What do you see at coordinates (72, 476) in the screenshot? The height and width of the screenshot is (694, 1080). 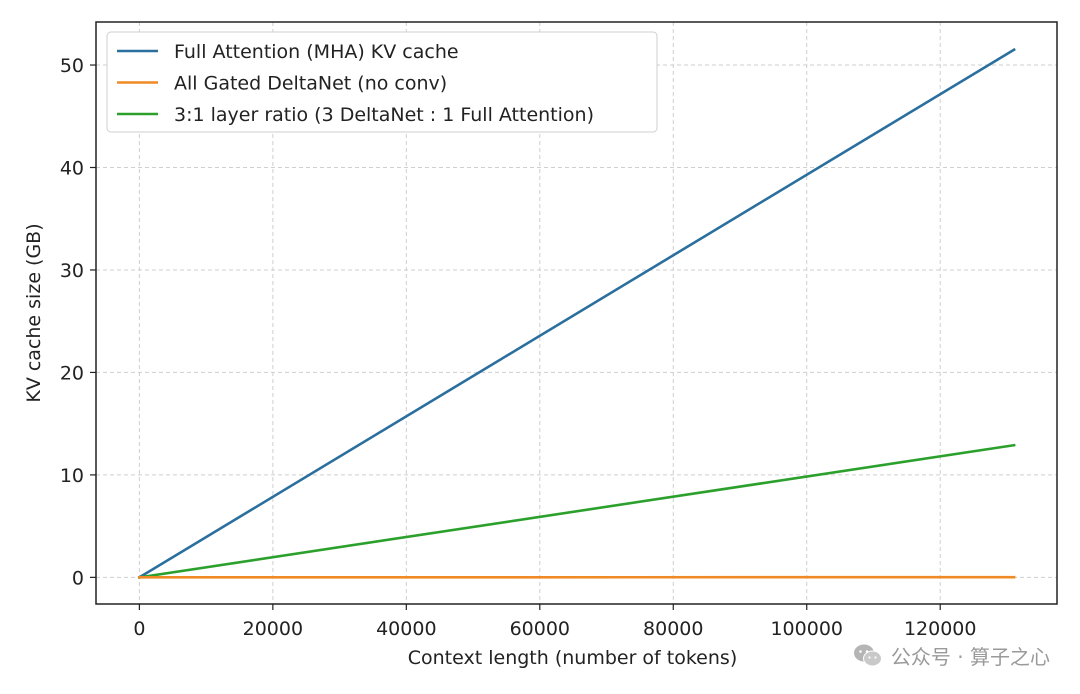 I see `y-tick-label: 10` at bounding box center [72, 476].